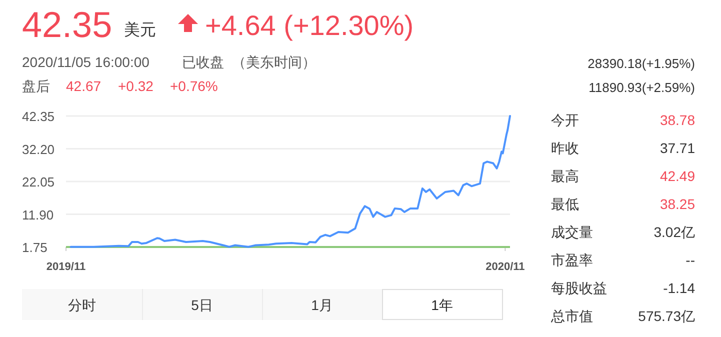 The height and width of the screenshot is (337, 721). What do you see at coordinates (579, 288) in the screenshot?
I see `text: 每股收益` at bounding box center [579, 288].